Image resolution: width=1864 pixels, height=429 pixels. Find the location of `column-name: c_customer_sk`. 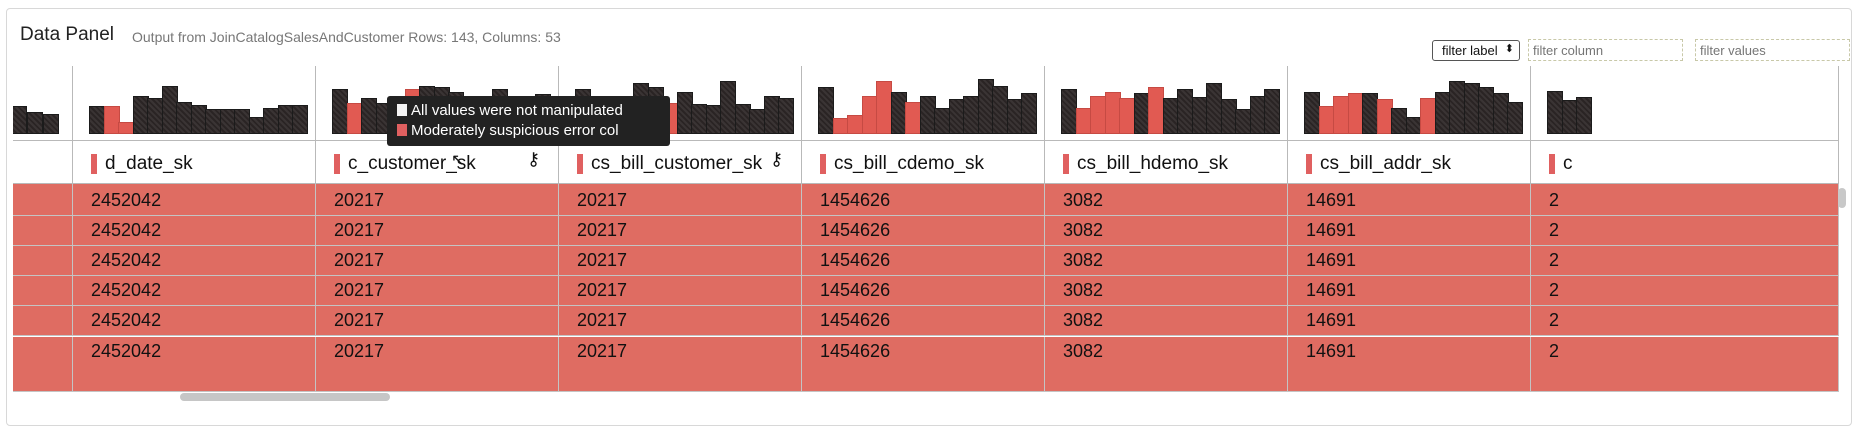

column-name: c_customer_sk is located at coordinates (412, 163).